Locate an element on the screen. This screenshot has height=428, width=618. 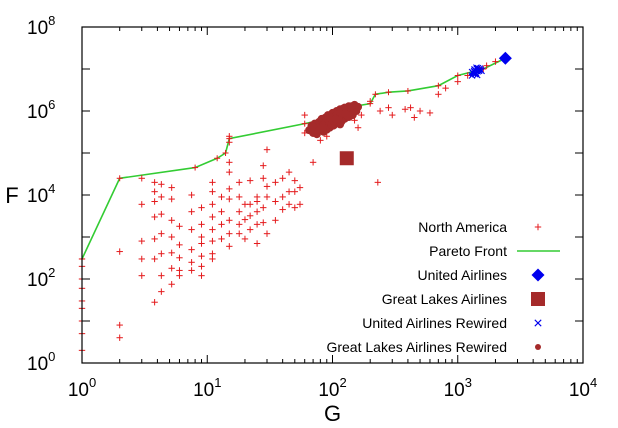
great-lakes-rewired-series is located at coordinates (334, 119).